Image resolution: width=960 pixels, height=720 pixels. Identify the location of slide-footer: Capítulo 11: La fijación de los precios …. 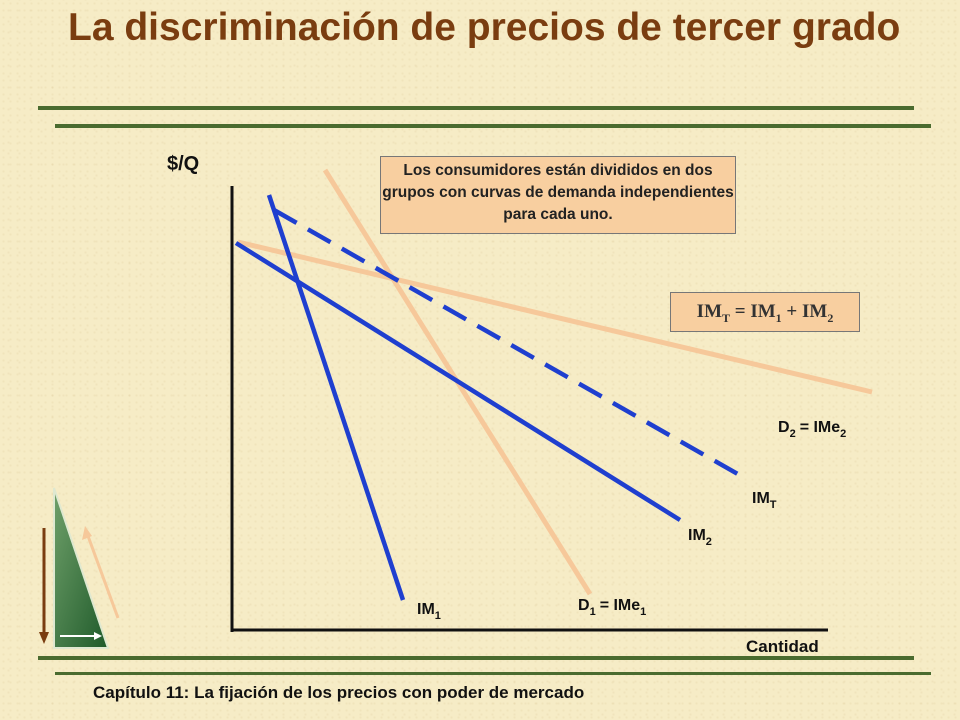
(339, 692).